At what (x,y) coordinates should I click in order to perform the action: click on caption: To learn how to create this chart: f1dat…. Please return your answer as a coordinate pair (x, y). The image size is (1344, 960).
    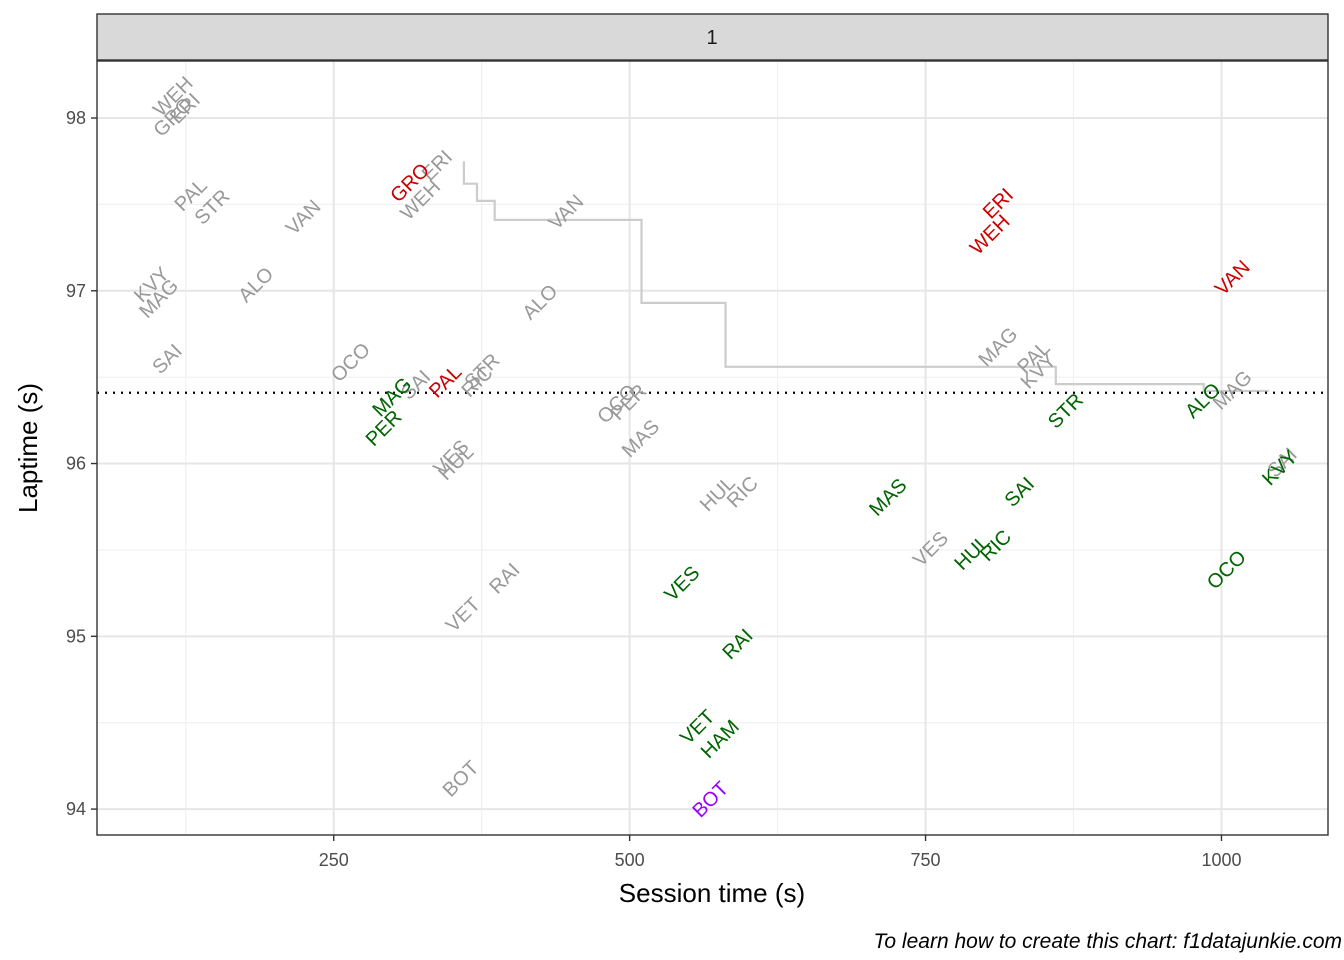
    Looking at the image, I should click on (1107, 941).